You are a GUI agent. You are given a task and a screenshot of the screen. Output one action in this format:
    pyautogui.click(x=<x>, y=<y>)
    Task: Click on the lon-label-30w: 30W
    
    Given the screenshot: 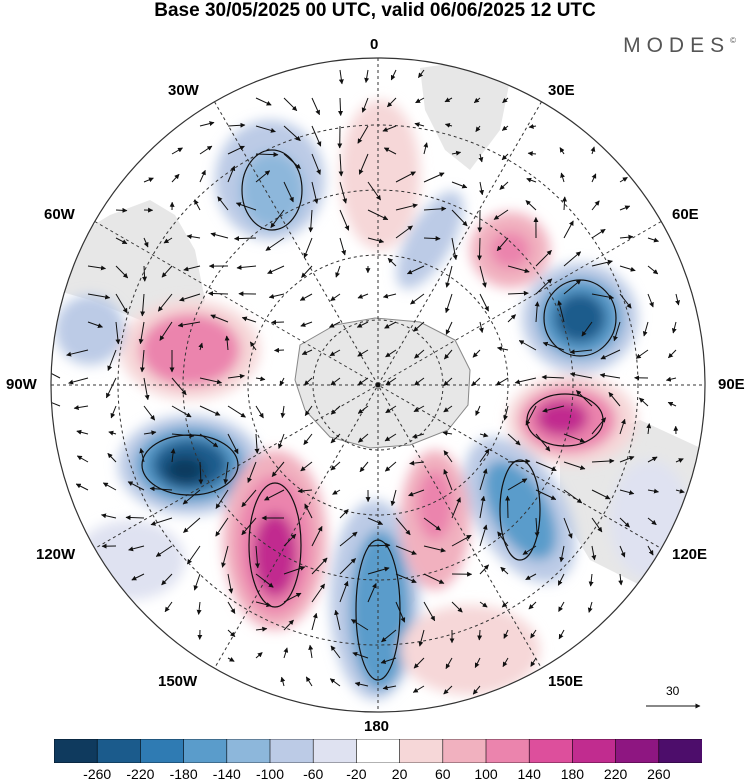 What is the action you would take?
    pyautogui.click(x=183, y=90)
    